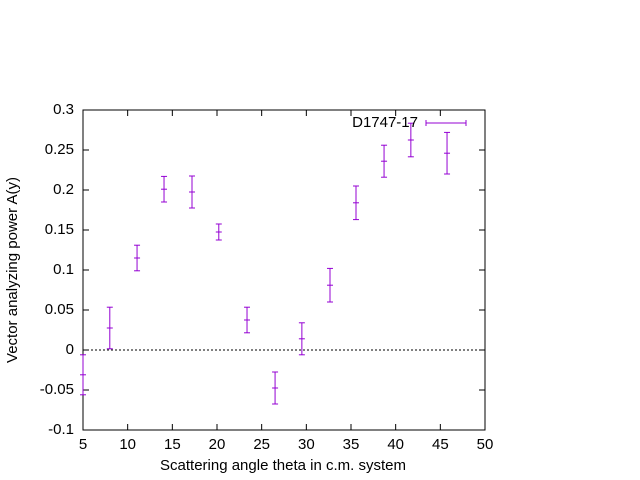 The width and height of the screenshot is (640, 480). I want to click on y-tick-label: -0.05, so click(57, 389).